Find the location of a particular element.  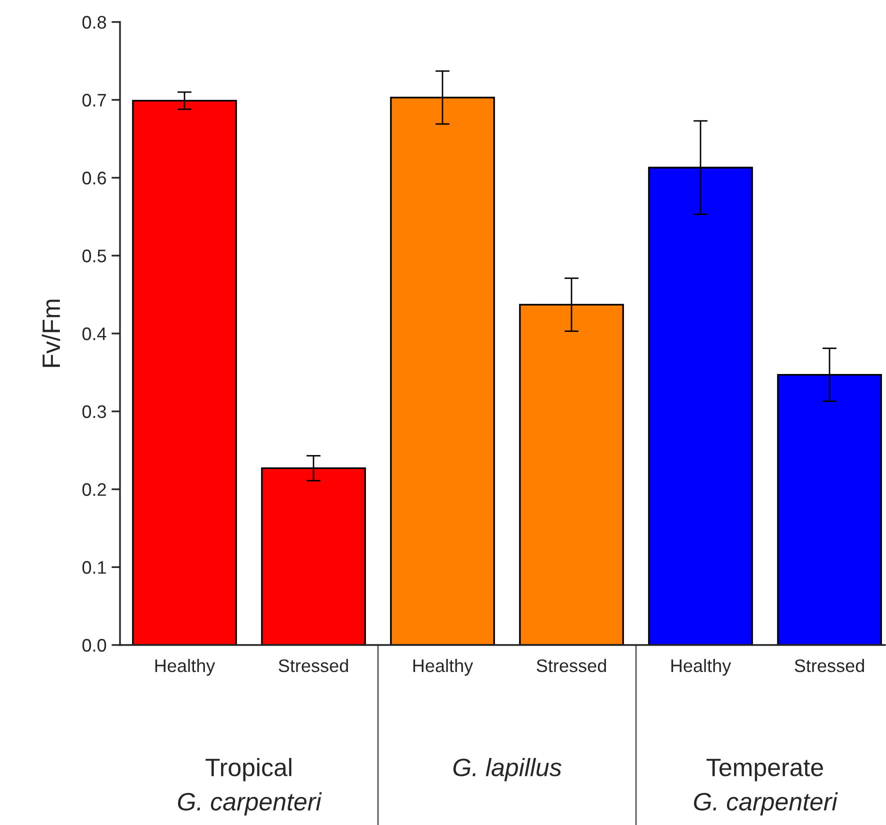

y-axis-title: Fv/Fm is located at coordinates (51, 333).